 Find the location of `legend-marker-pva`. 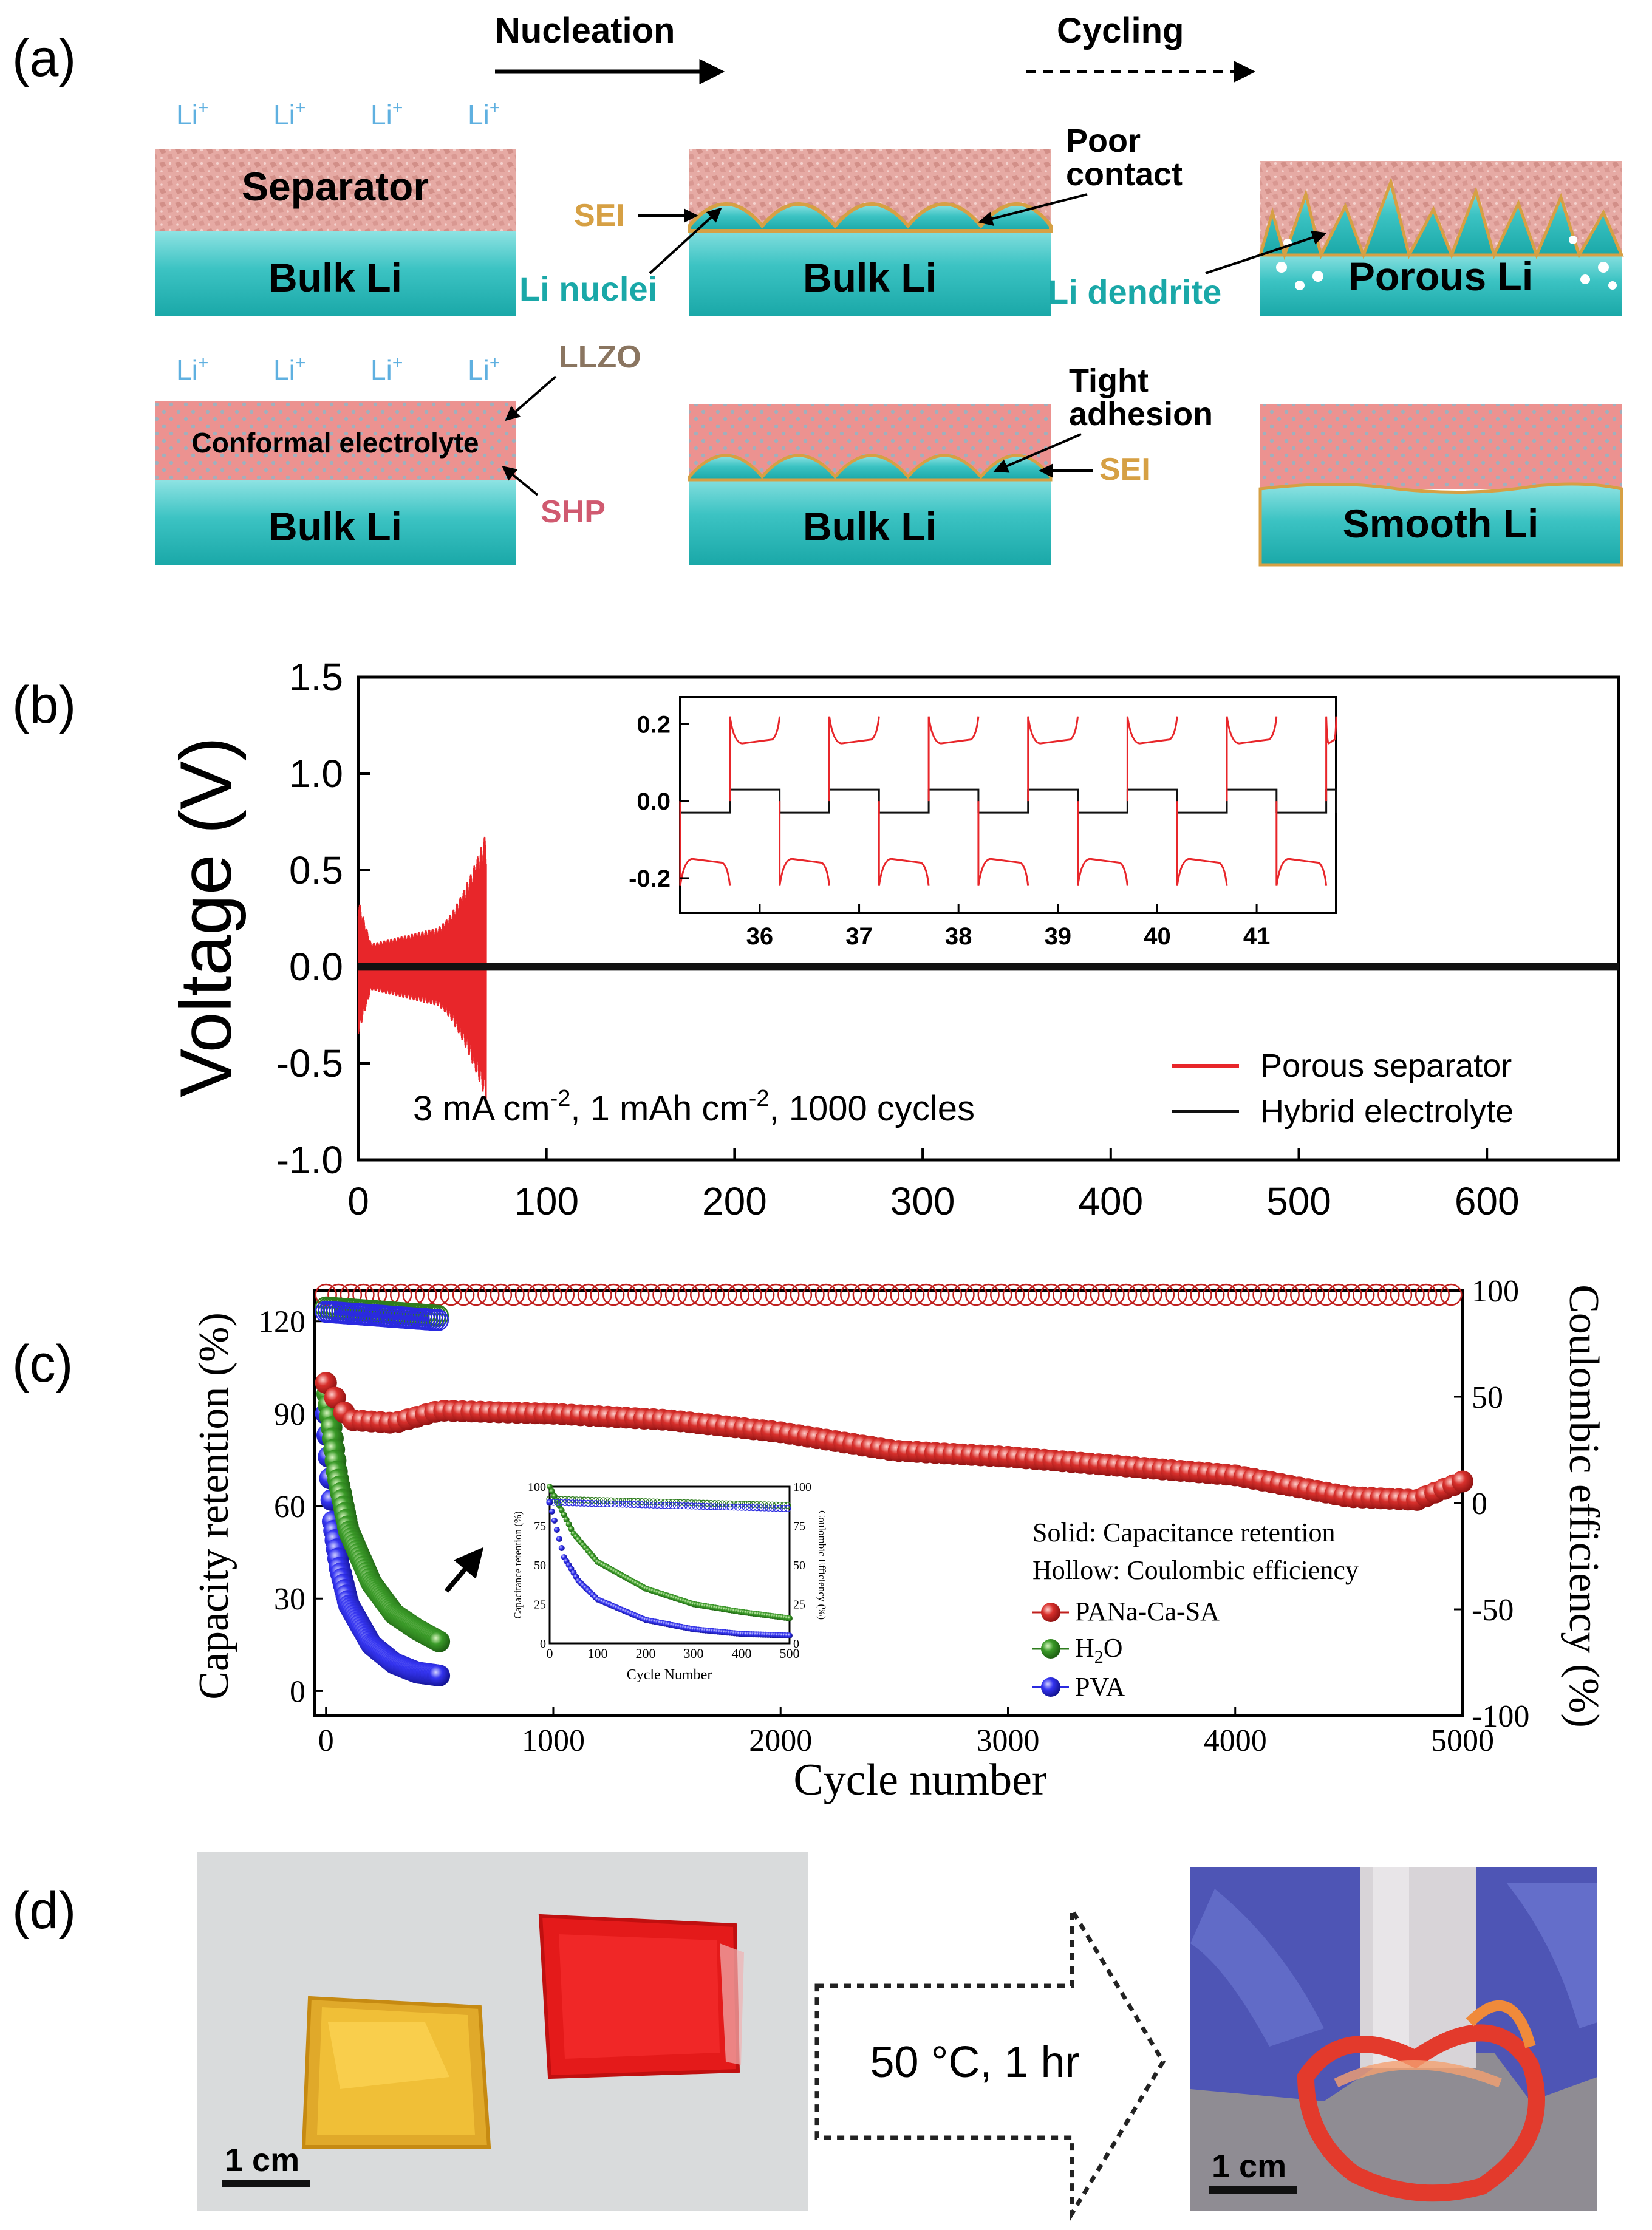

legend-marker-pva is located at coordinates (1050, 1687).